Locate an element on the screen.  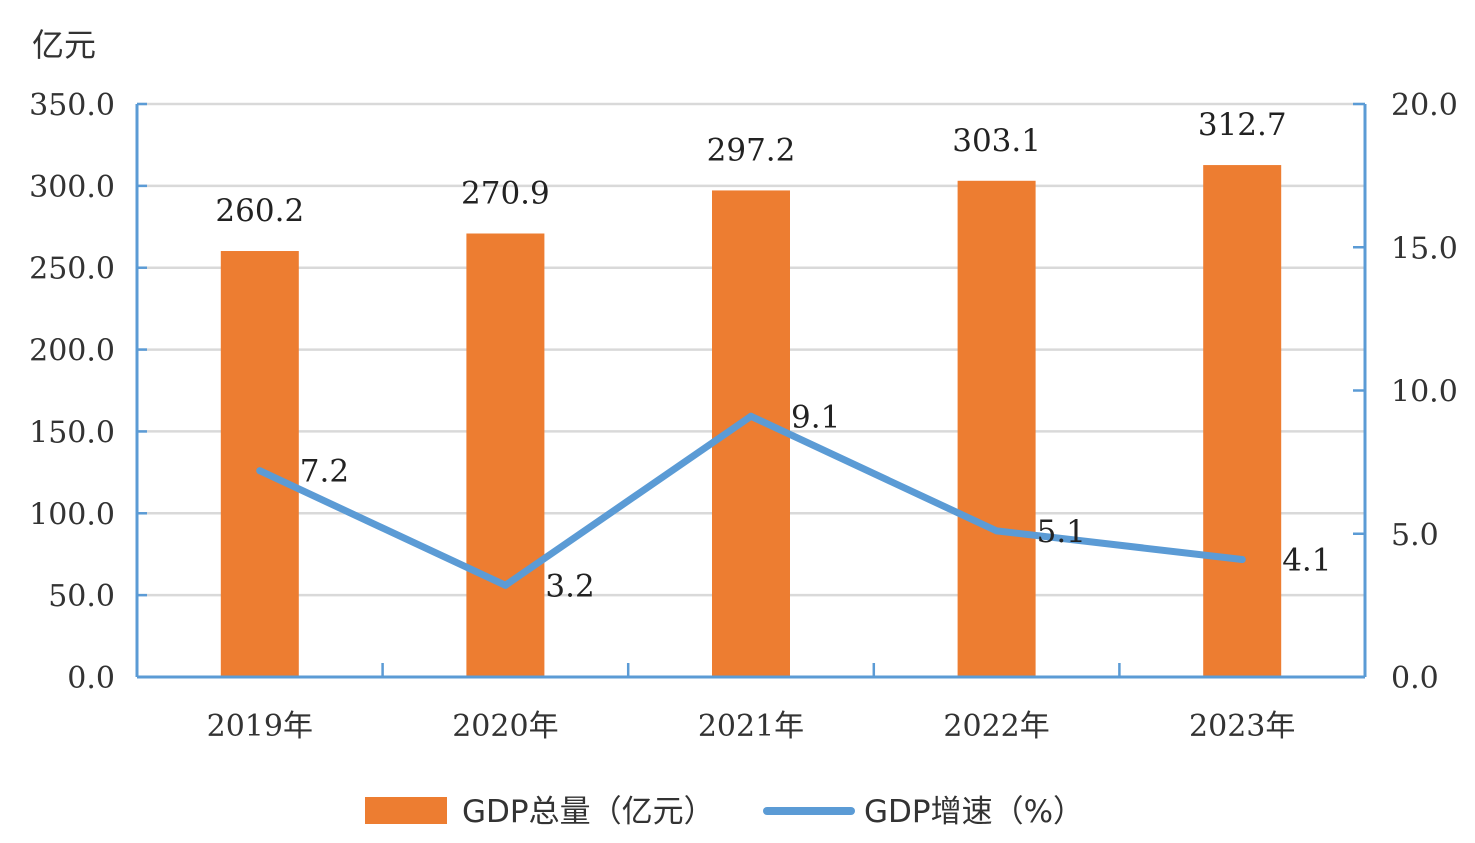
y-right-tick-label: 10.0 is located at coordinates (1424, 392).